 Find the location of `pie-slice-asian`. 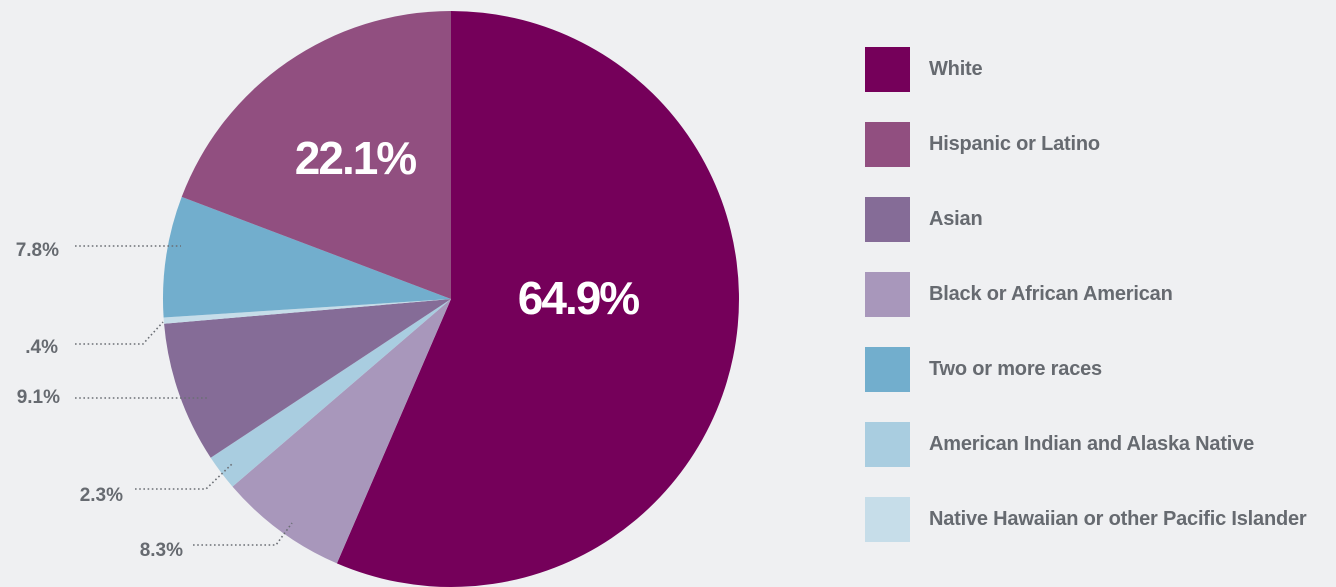

pie-slice-asian is located at coordinates (307, 378).